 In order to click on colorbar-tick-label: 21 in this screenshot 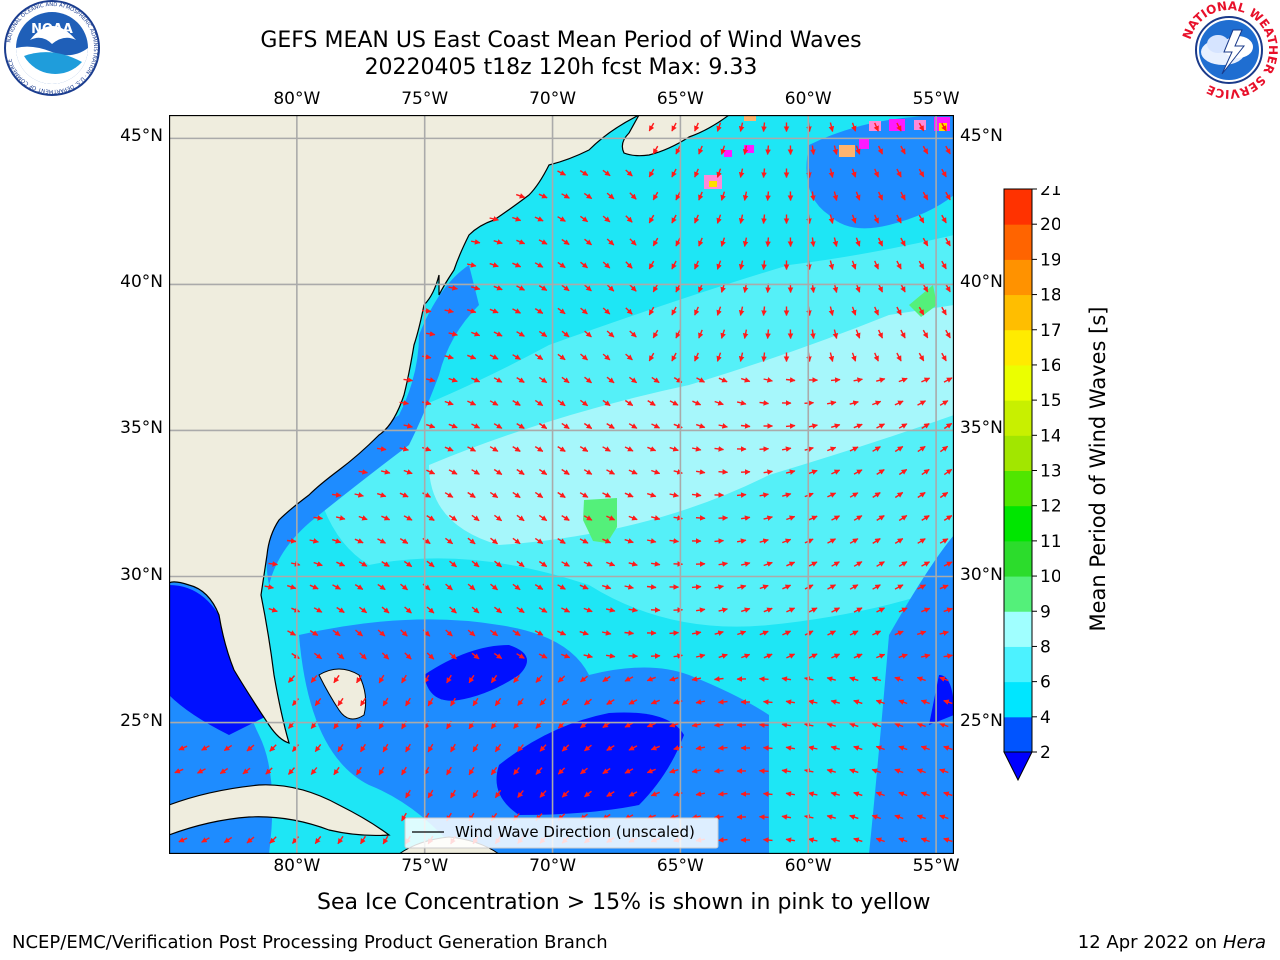, I will do `click(1050, 193)`.